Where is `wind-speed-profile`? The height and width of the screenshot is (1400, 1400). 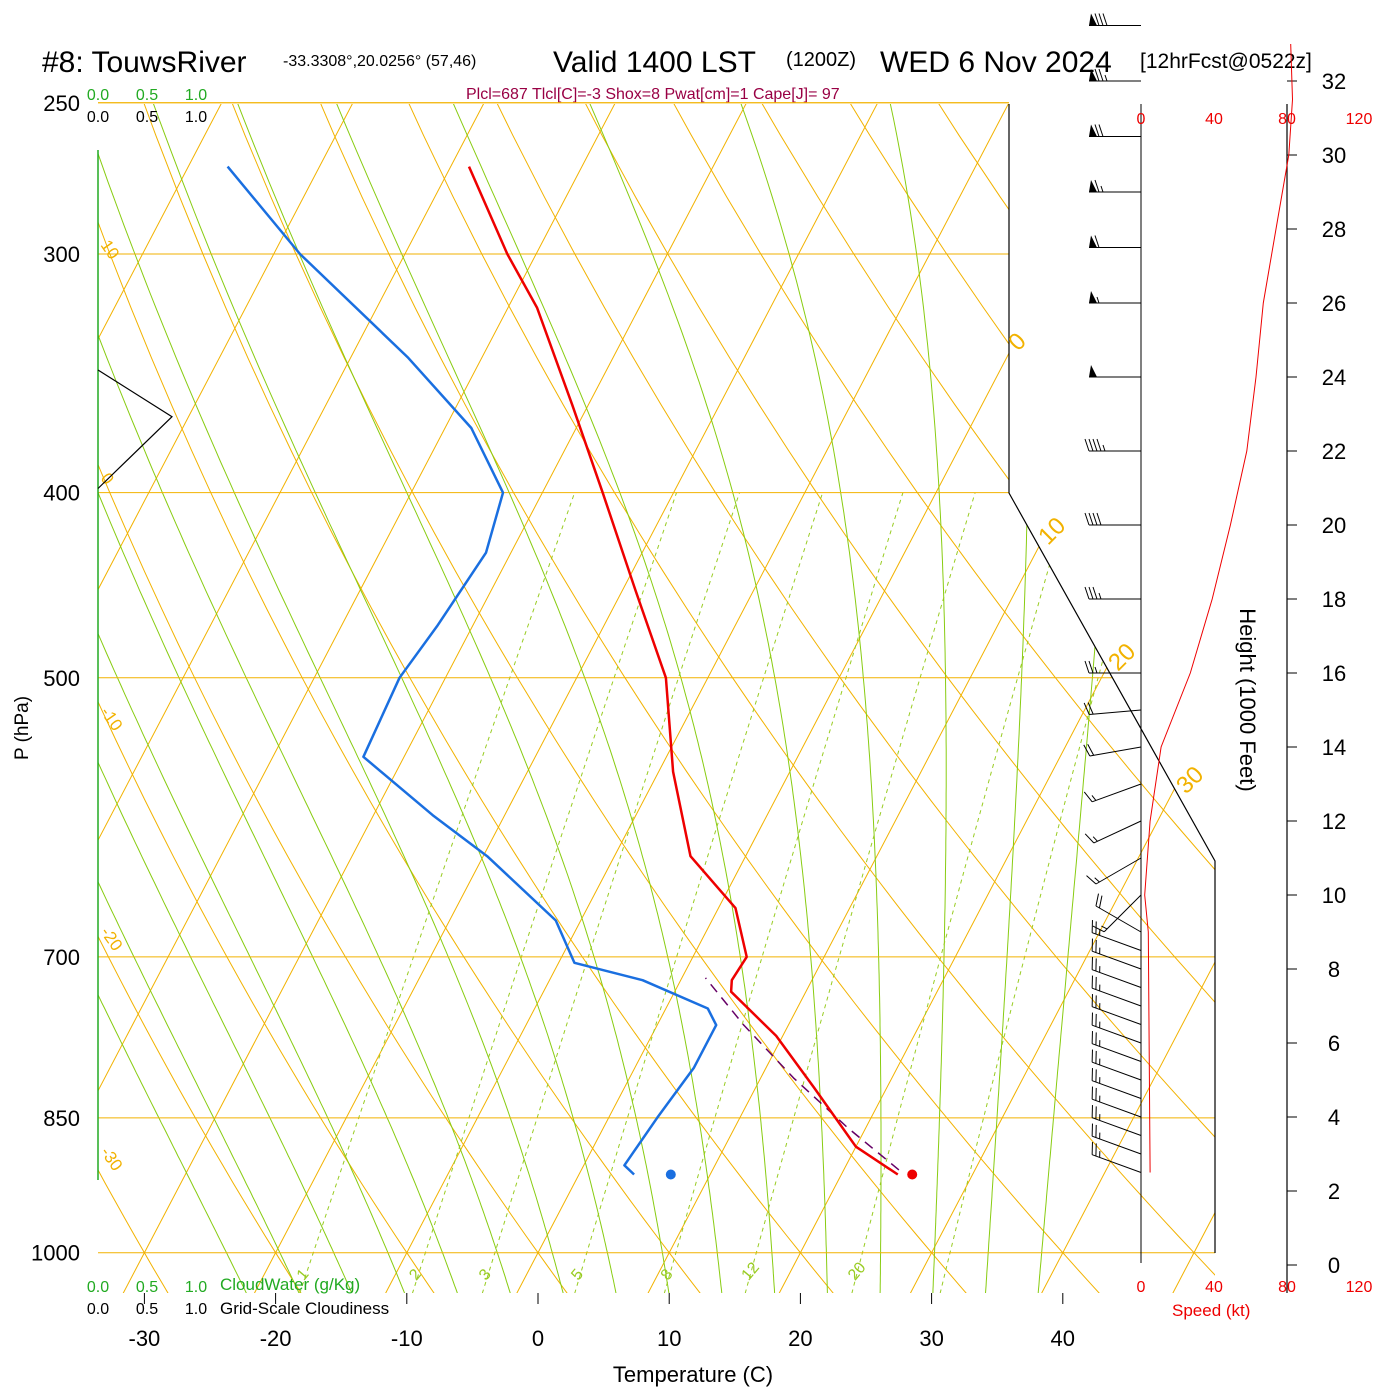
wind-speed-profile is located at coordinates (1219, 608).